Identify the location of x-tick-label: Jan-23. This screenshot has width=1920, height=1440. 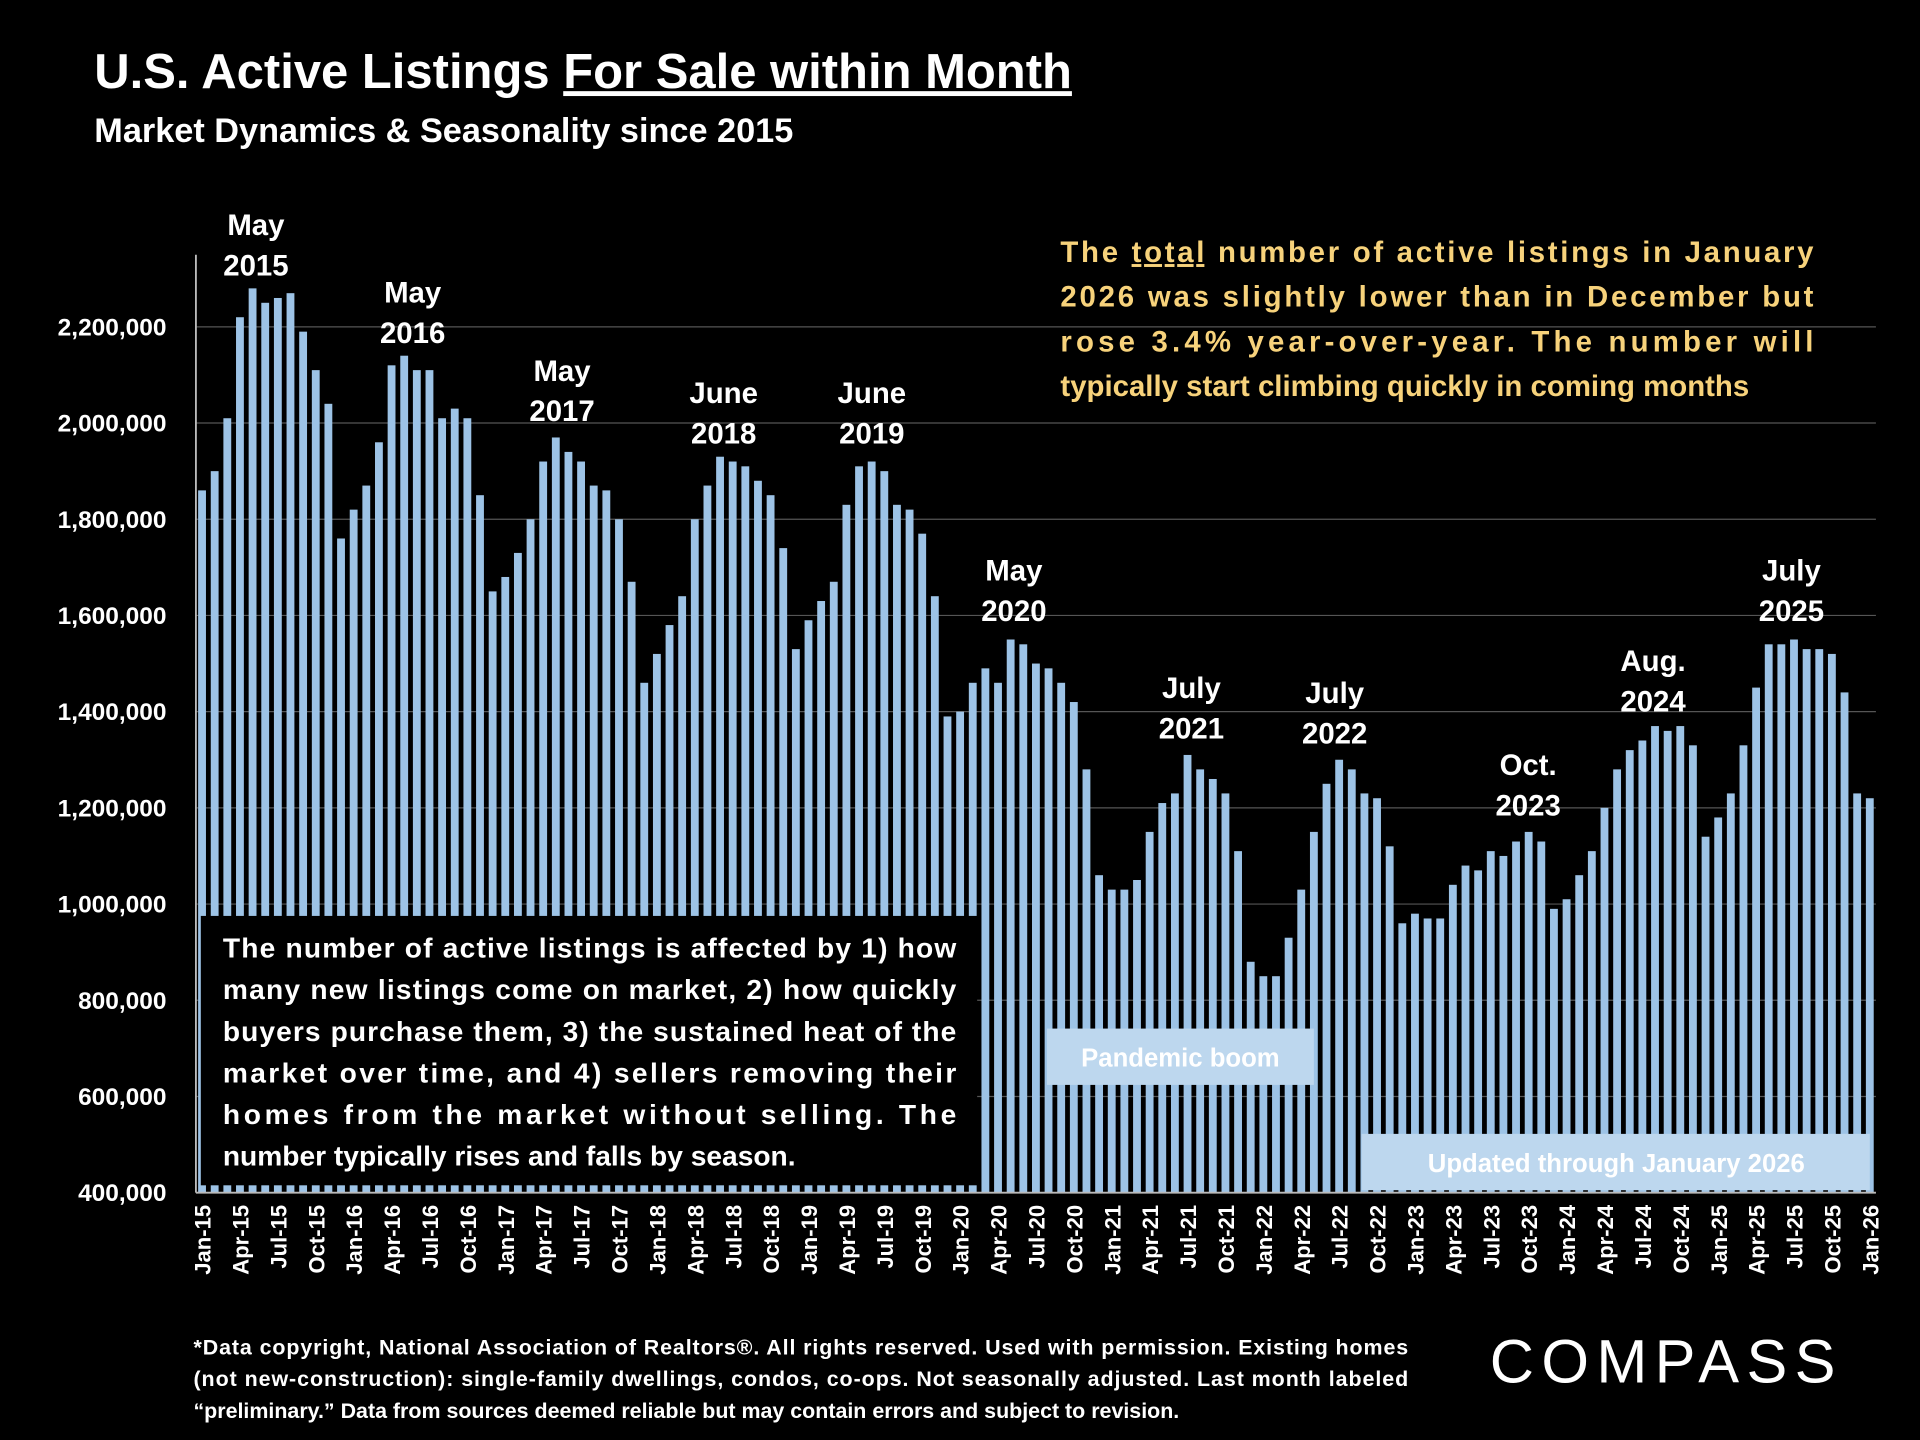
(1416, 1240).